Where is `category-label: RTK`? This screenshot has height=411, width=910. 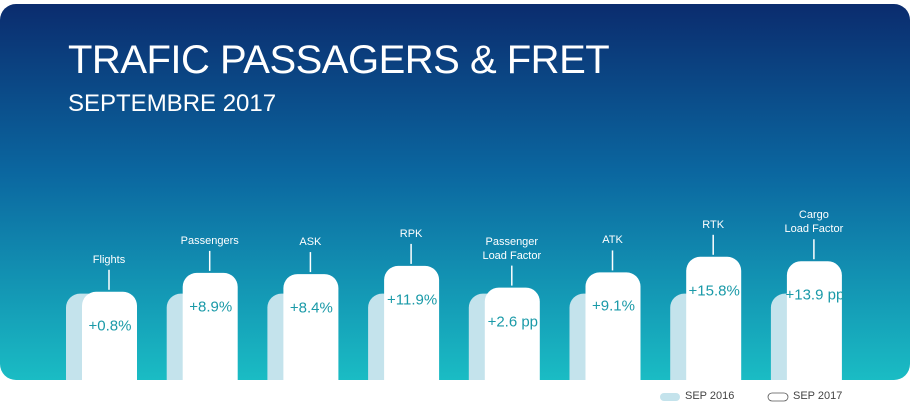 category-label: RTK is located at coordinates (713, 224).